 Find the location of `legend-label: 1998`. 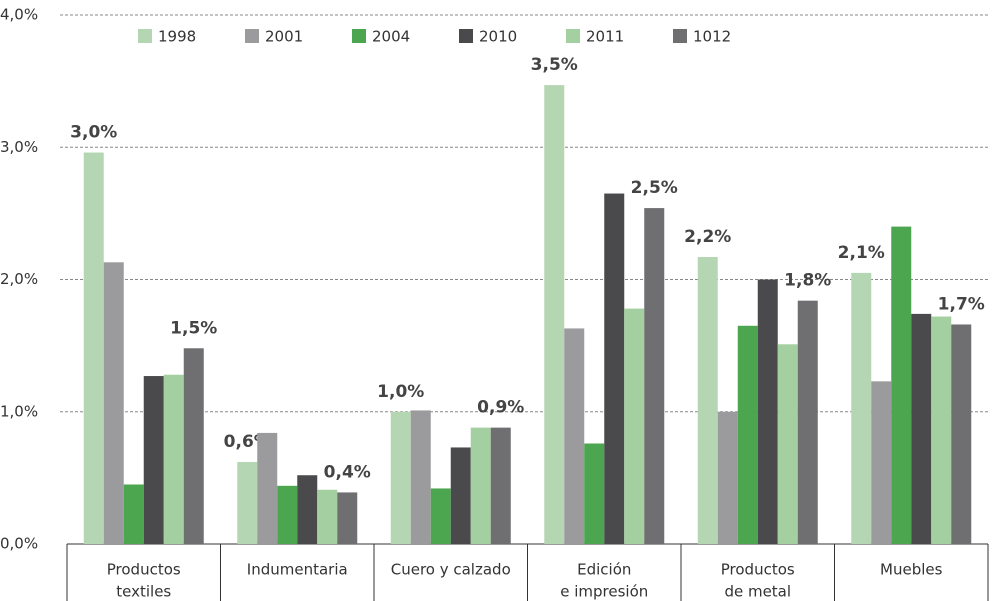

legend-label: 1998 is located at coordinates (177, 37).